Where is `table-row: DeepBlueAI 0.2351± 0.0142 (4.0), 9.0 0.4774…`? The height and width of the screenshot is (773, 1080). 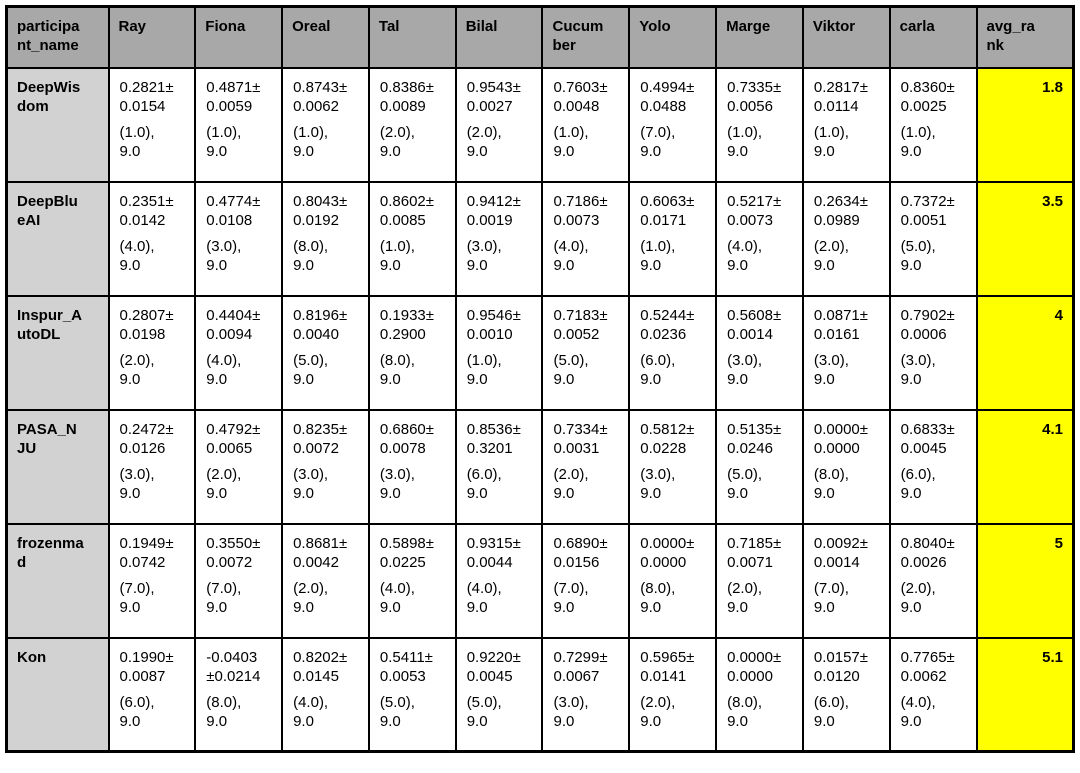 table-row: DeepBlueAI 0.2351± 0.0142 (4.0), 9.0 0.4774… is located at coordinates (540, 238).